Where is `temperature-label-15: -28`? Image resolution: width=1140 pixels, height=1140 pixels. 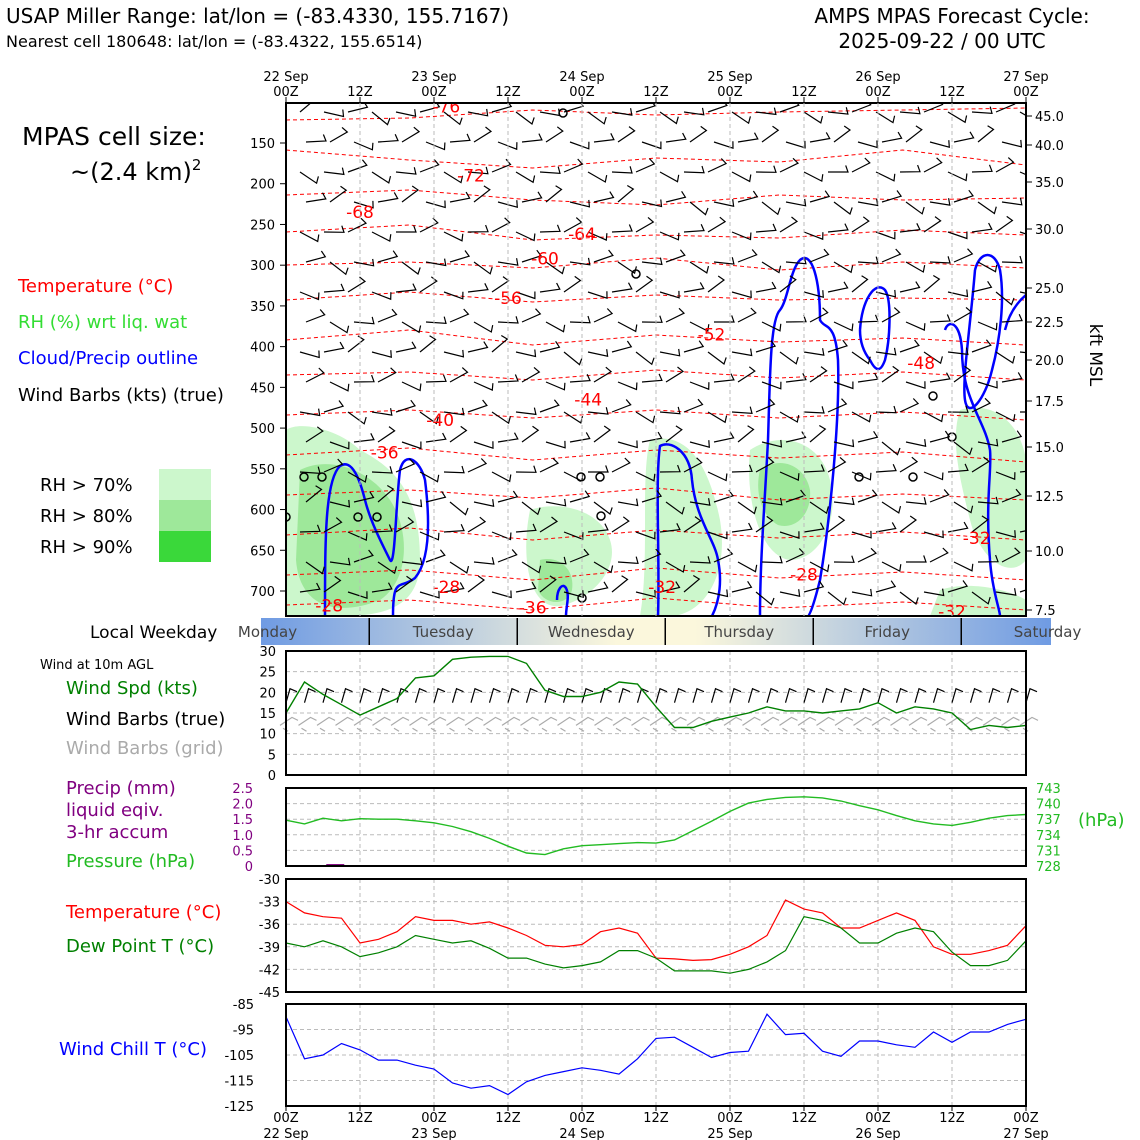
temperature-label-15: -28 is located at coordinates (329, 607).